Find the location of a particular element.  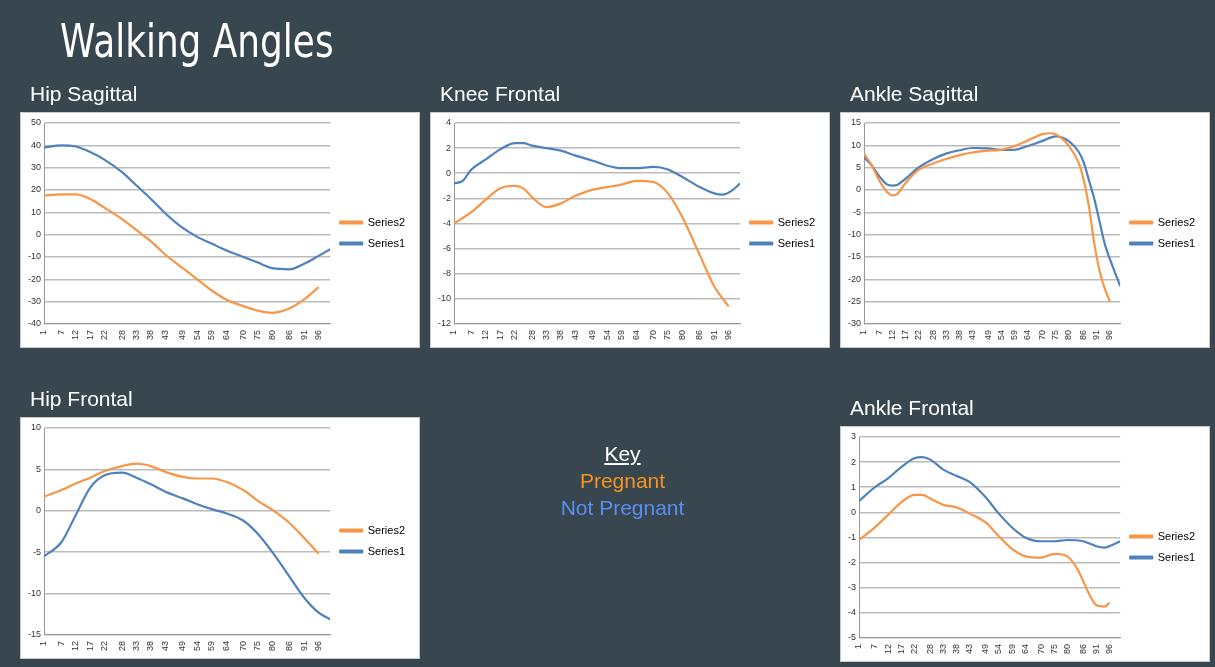

y-tick-label: -25 is located at coordinates (854, 301).